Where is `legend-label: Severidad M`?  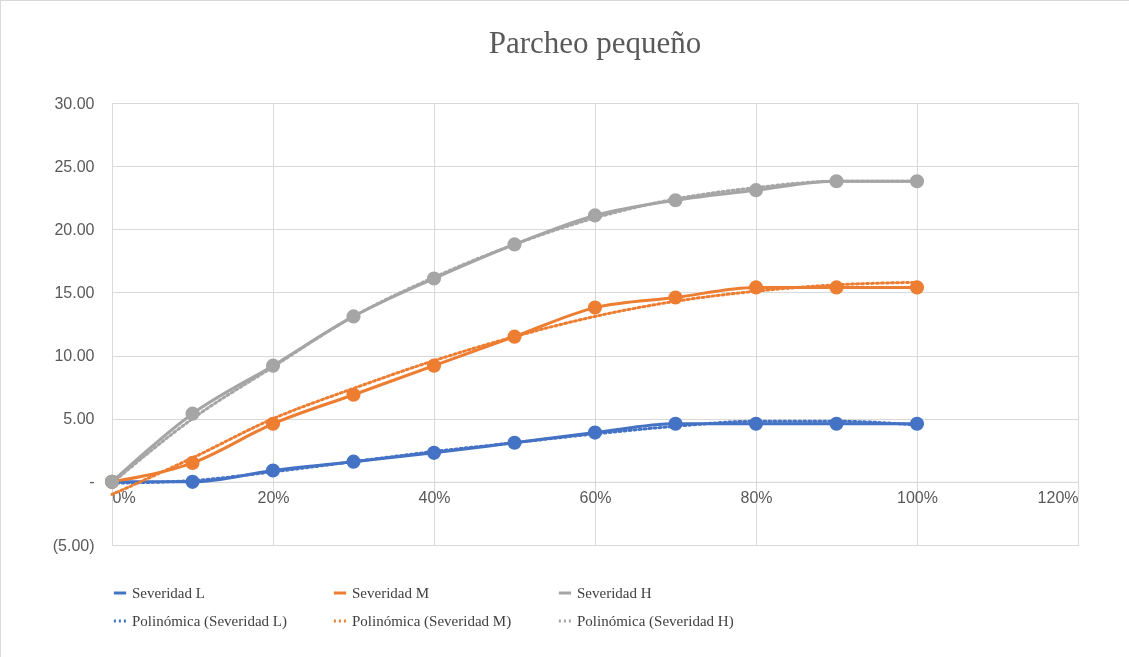
legend-label: Severidad M is located at coordinates (391, 593).